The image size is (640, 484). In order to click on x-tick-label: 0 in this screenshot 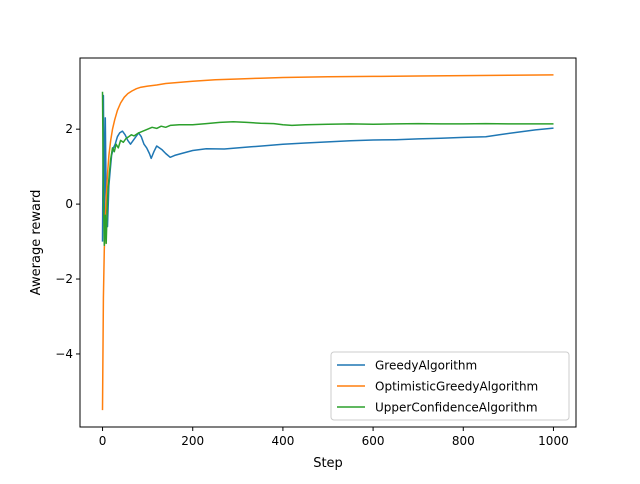, I will do `click(103, 441)`.